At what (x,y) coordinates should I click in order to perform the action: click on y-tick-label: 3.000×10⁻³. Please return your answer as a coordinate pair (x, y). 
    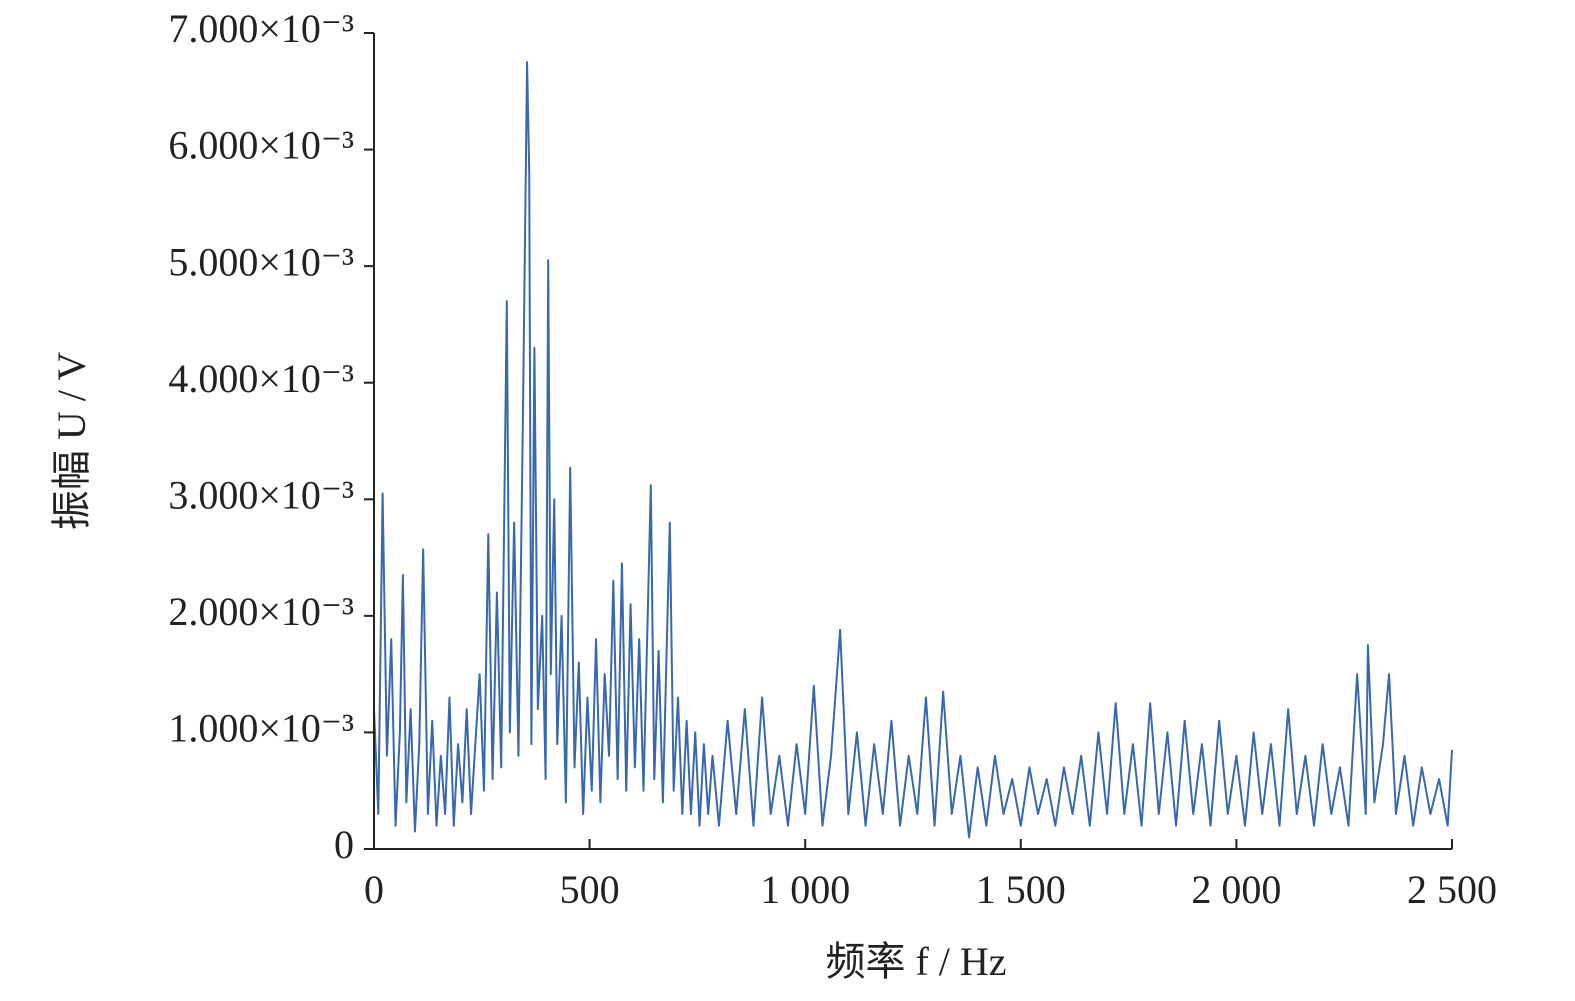
    Looking at the image, I should click on (261, 494).